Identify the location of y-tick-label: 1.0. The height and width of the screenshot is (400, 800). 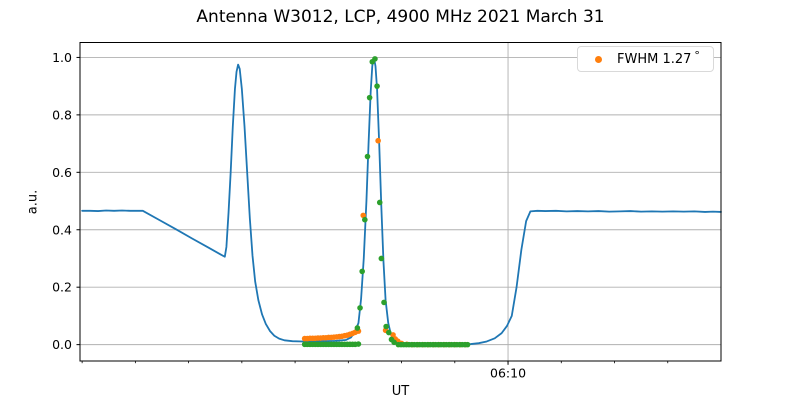
(62, 57).